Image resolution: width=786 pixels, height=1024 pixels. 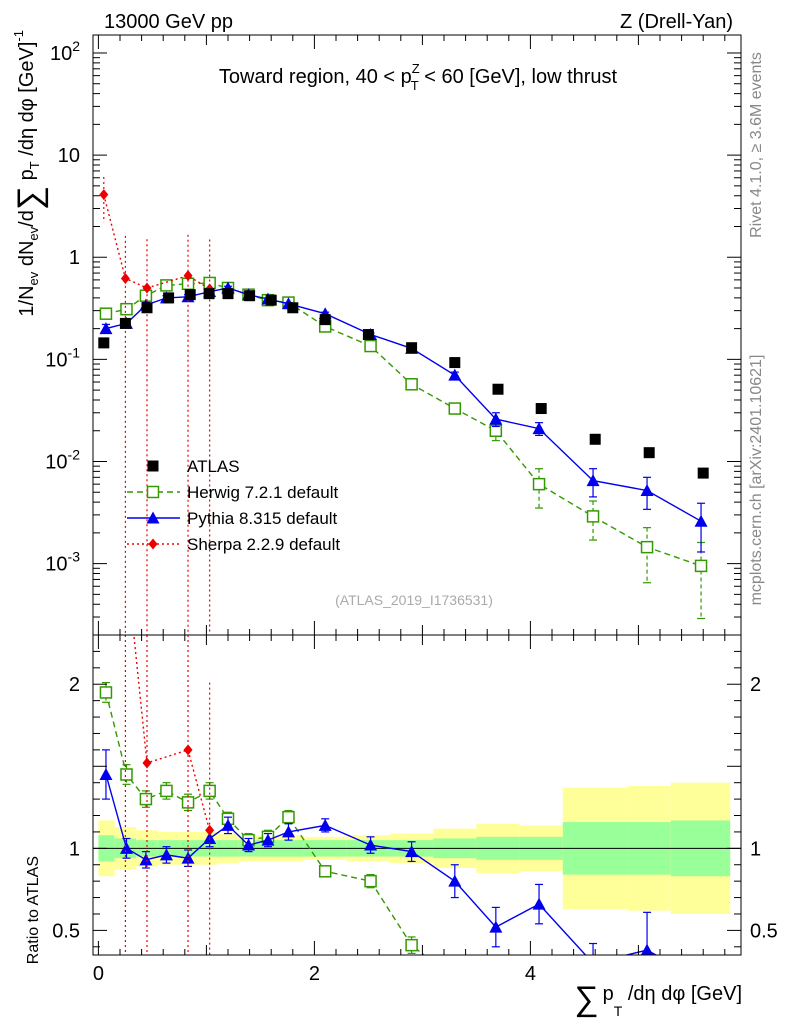 What do you see at coordinates (74, 685) in the screenshot?
I see `ratio-y-tick-label: 2` at bounding box center [74, 685].